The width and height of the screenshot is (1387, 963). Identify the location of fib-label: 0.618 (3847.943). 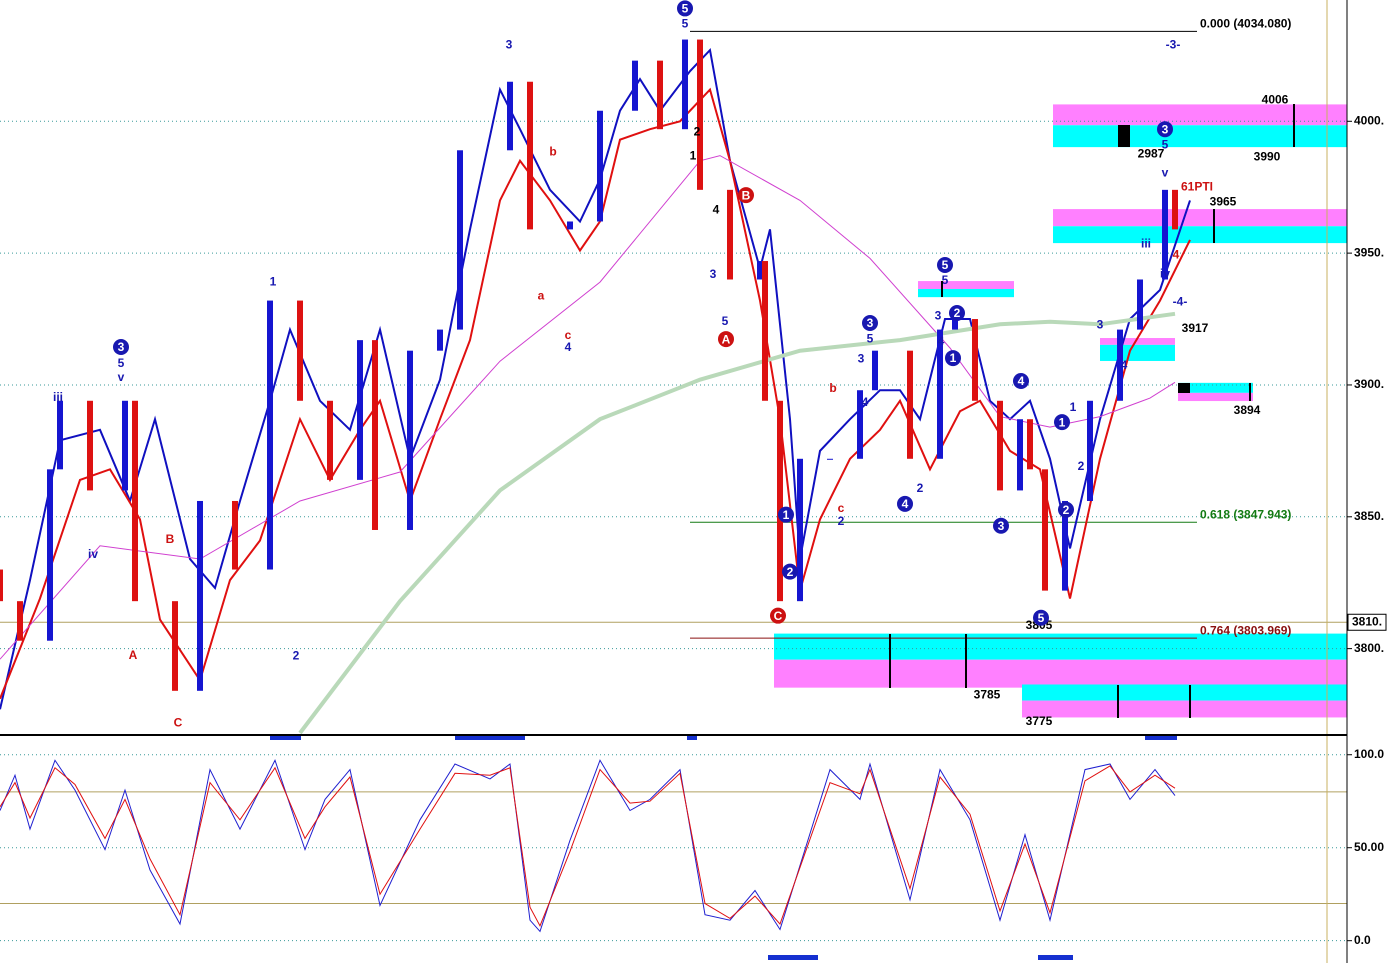
(1245, 514).